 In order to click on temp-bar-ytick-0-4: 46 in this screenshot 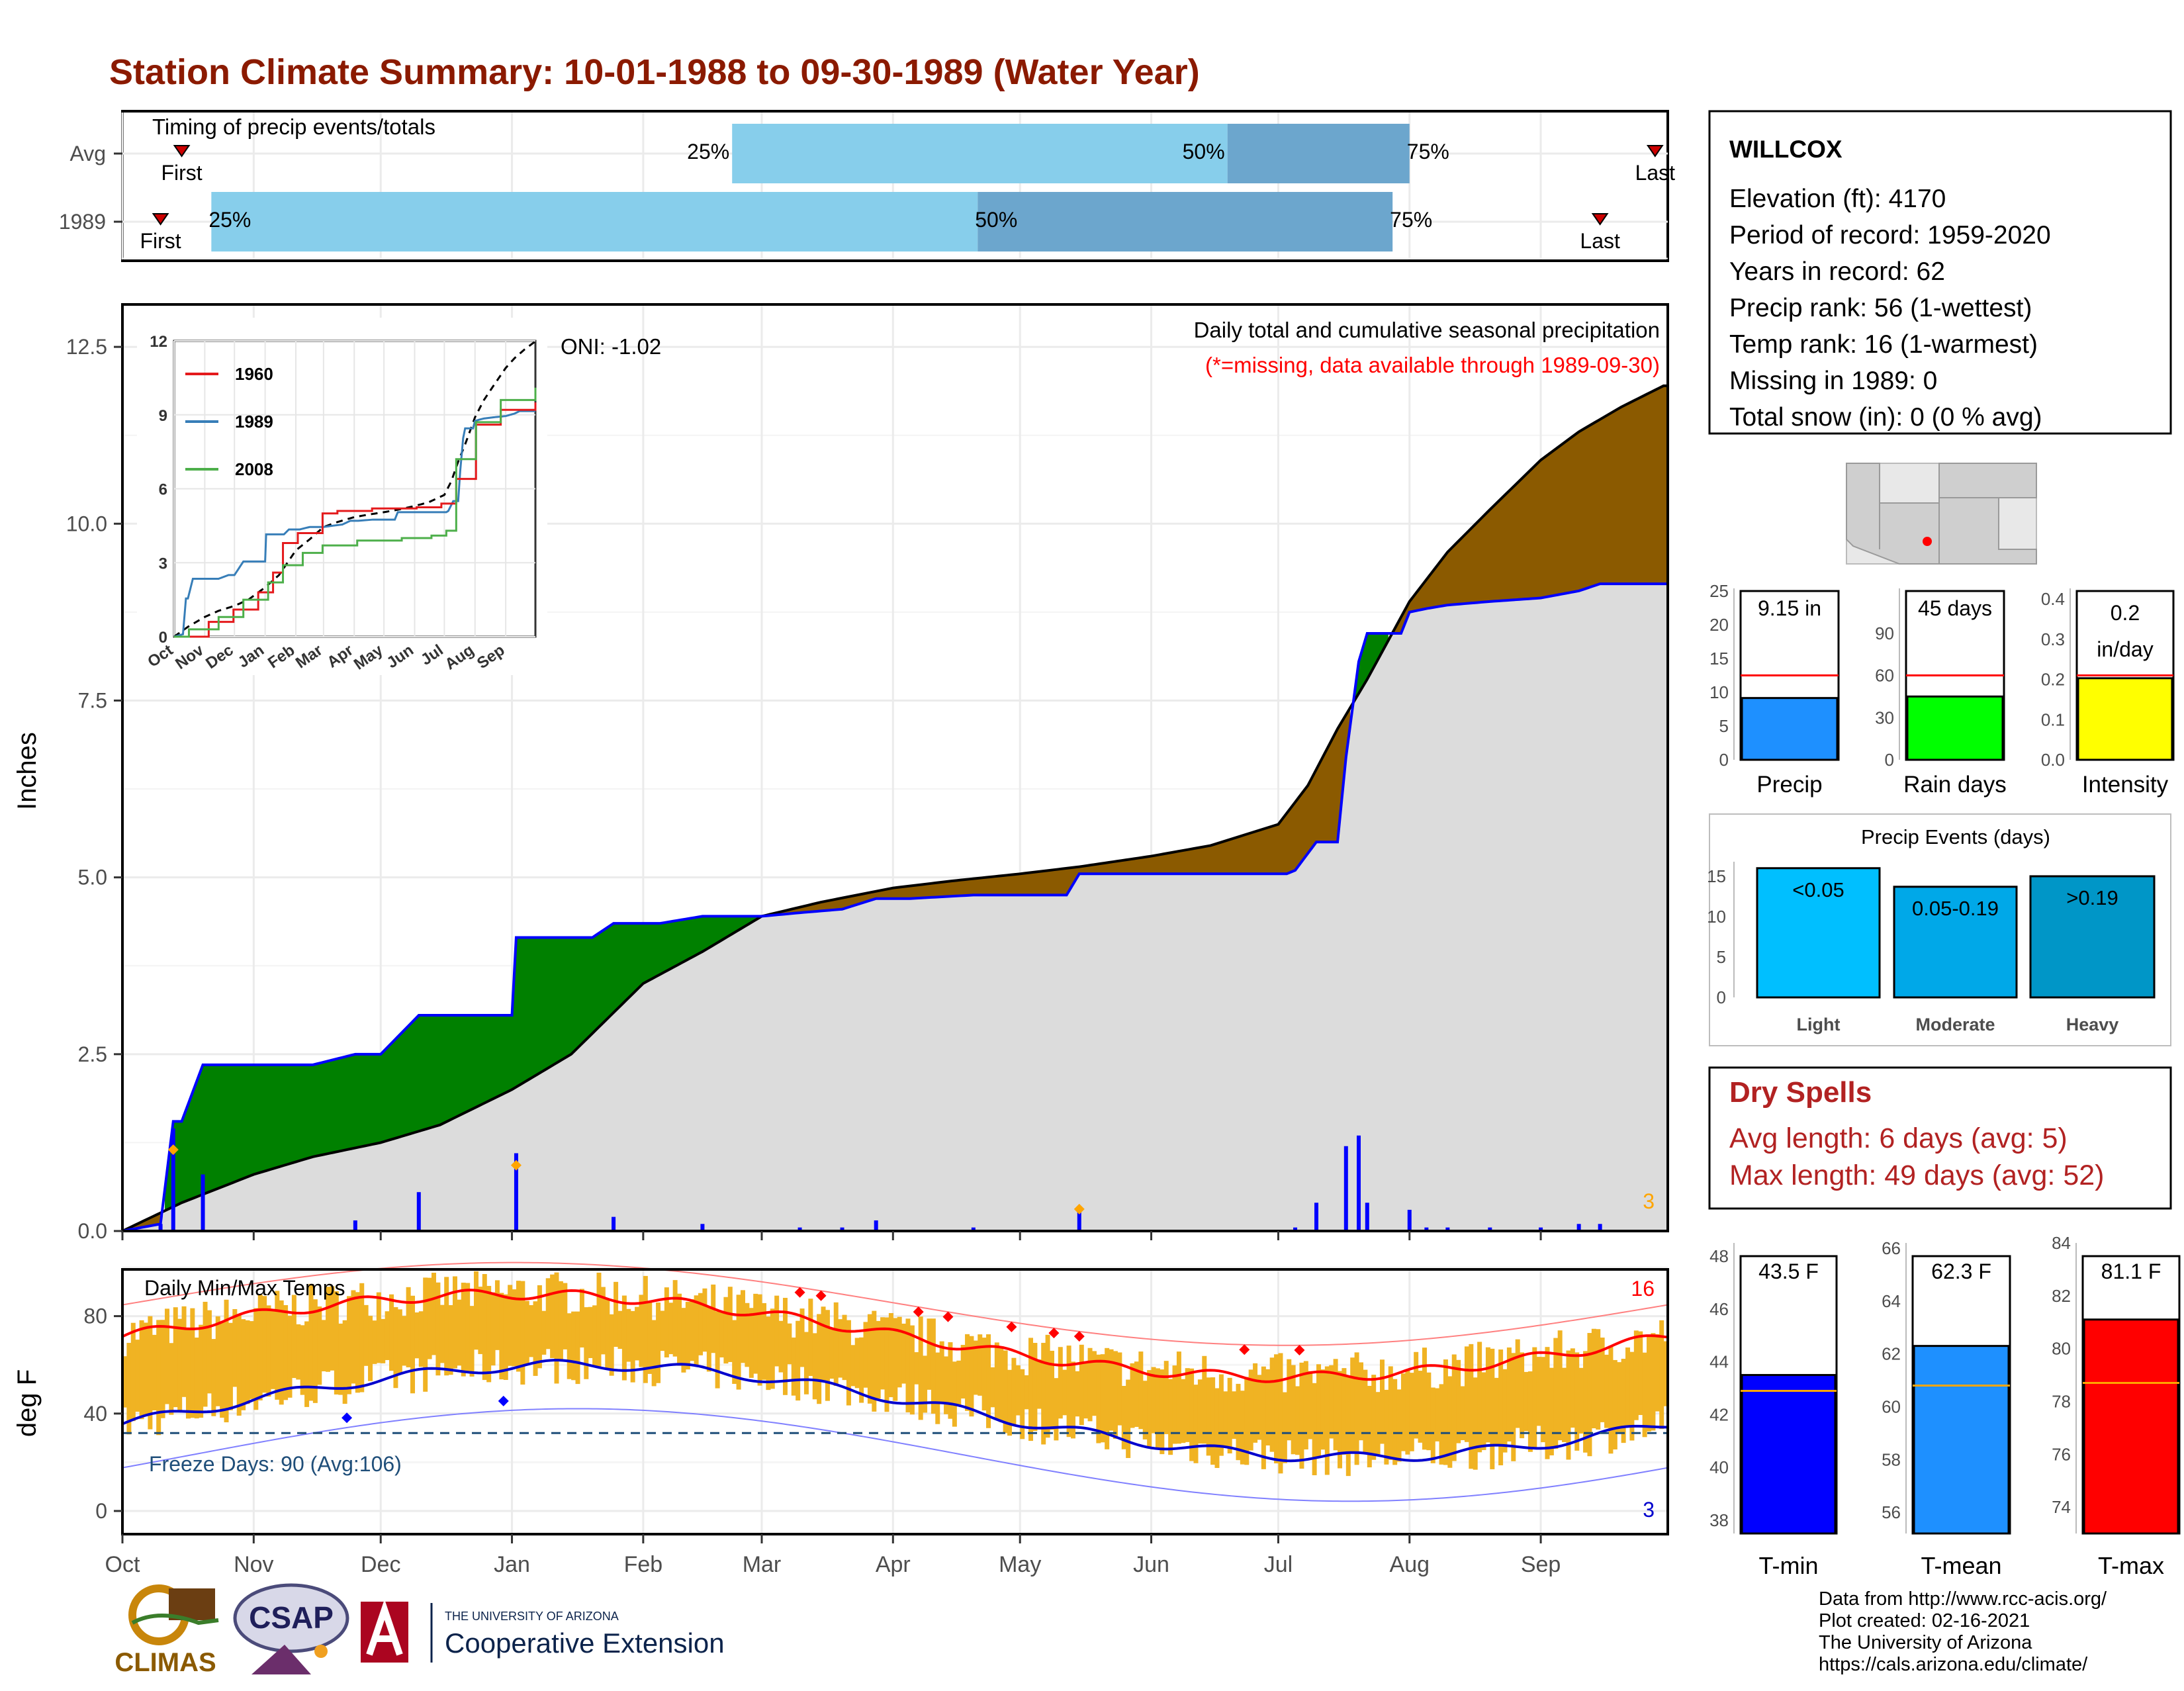, I will do `click(1719, 1309)`.